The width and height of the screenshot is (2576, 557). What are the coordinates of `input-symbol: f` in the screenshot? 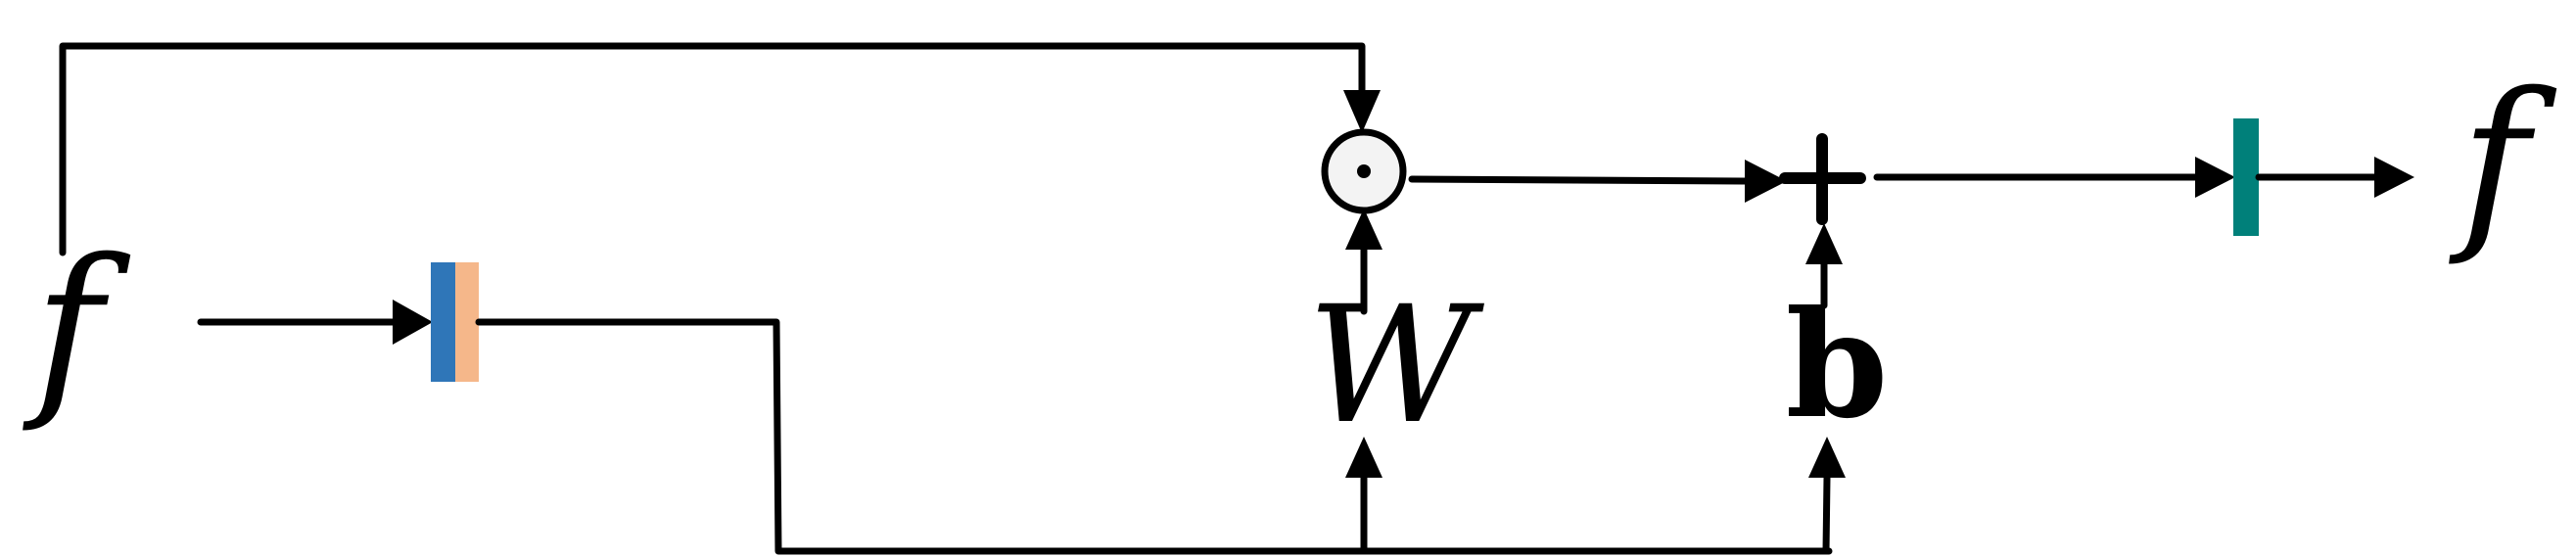 It's located at (77, 327).